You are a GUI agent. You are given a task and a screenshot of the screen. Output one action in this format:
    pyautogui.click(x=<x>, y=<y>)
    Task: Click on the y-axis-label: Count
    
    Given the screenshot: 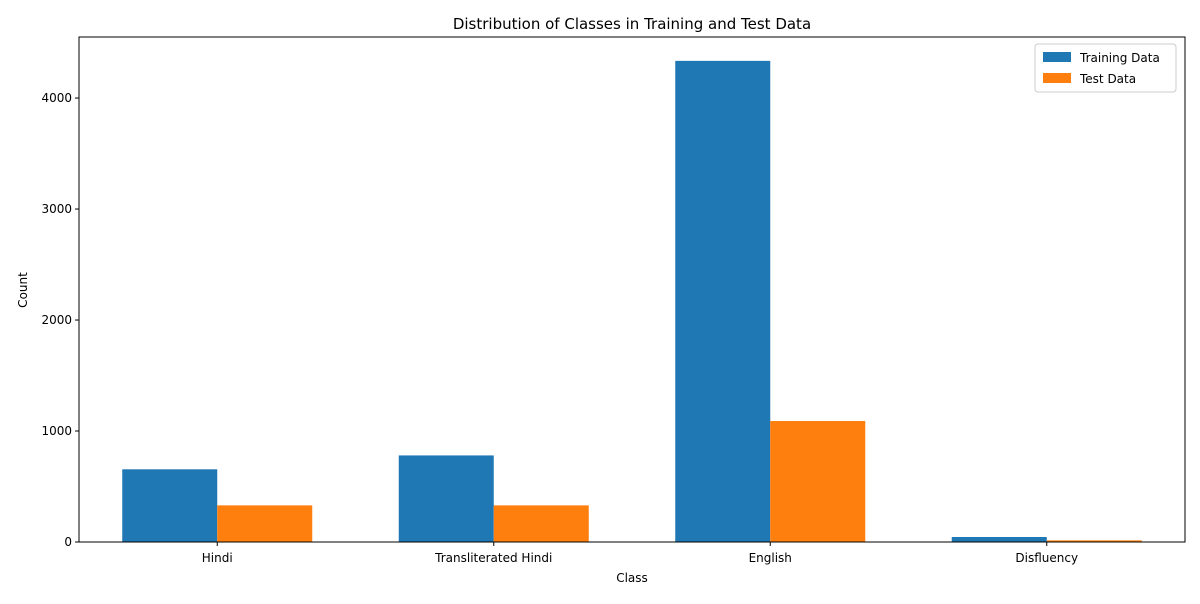 What is the action you would take?
    pyautogui.click(x=23, y=290)
    